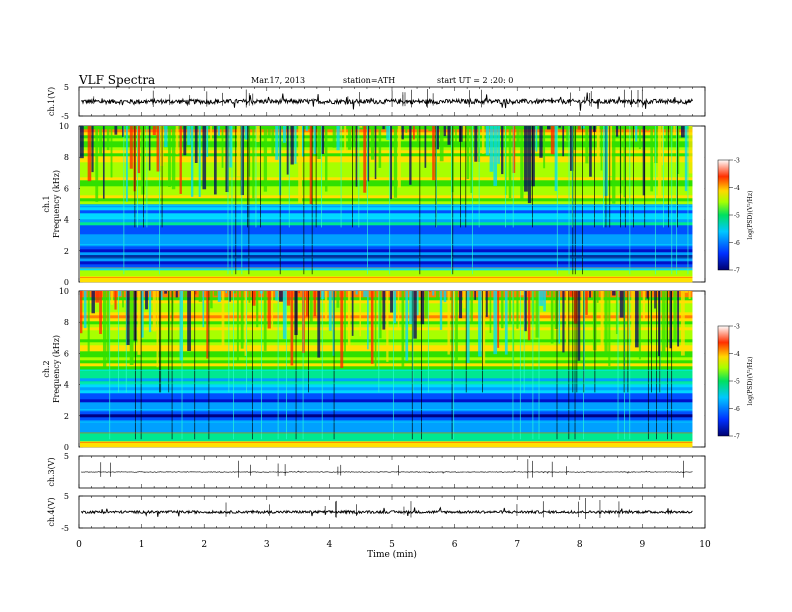 This screenshot has width=792, height=612. Describe the element at coordinates (66, 353) in the screenshot. I see `y-tick-label: 6` at that location.